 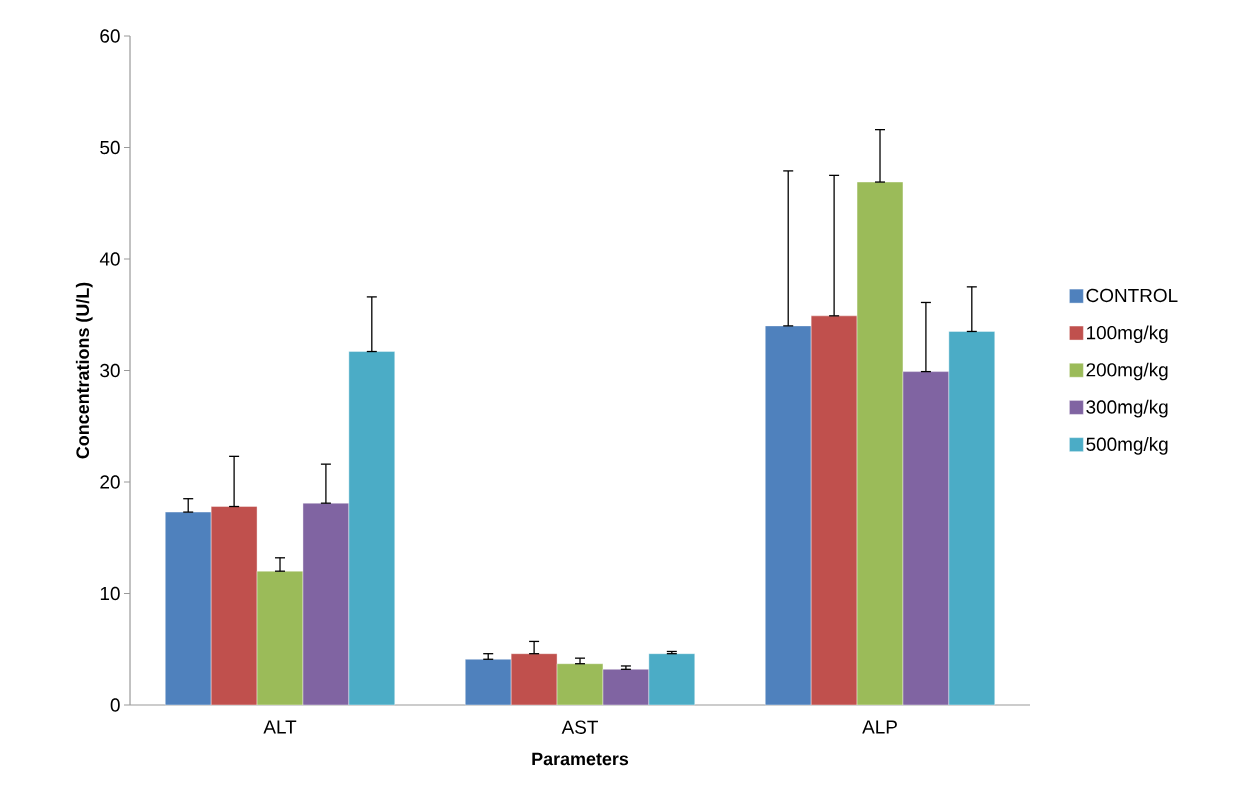 I want to click on legend-label: 500mg/kg, so click(x=1127, y=446).